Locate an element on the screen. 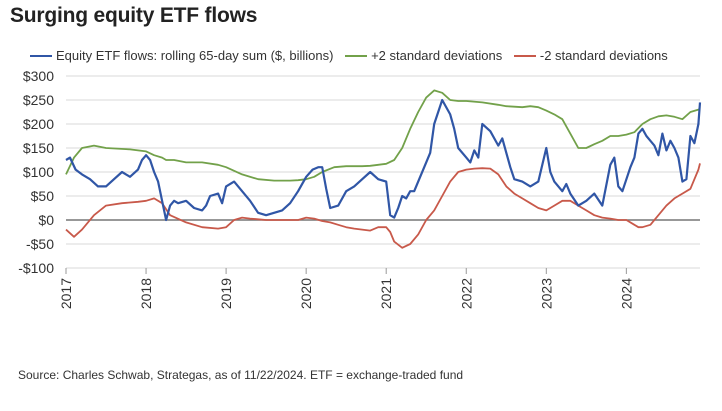 The image size is (722, 411). legend-label-lower: -2 standard deviations is located at coordinates (603, 55).